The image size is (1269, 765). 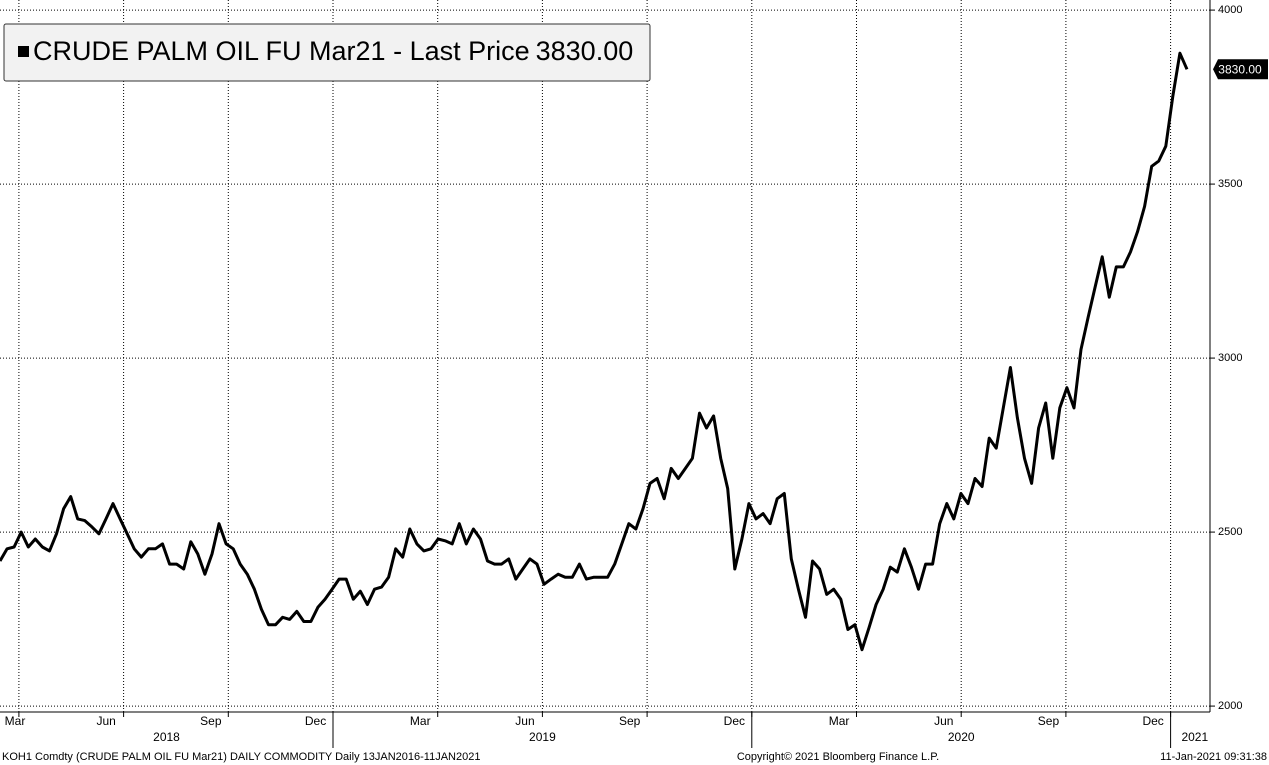 I want to click on last-price-label: 3830.00, so click(x=1240, y=69).